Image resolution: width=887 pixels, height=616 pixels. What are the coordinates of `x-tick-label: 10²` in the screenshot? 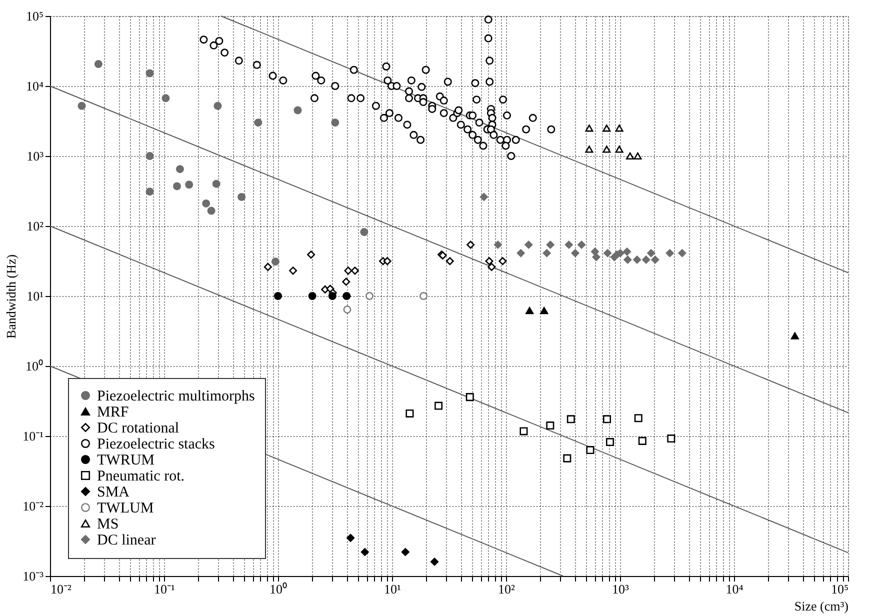 It's located at (507, 589).